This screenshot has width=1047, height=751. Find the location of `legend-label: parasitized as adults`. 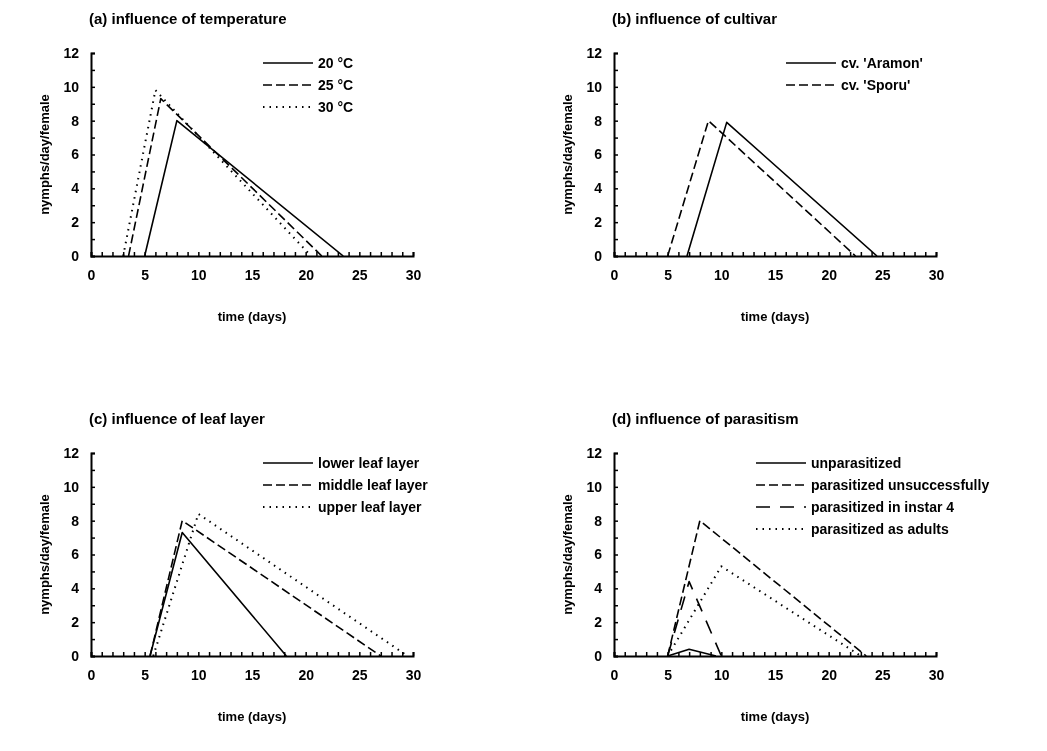

legend-label: parasitized as adults is located at coordinates (880, 529).